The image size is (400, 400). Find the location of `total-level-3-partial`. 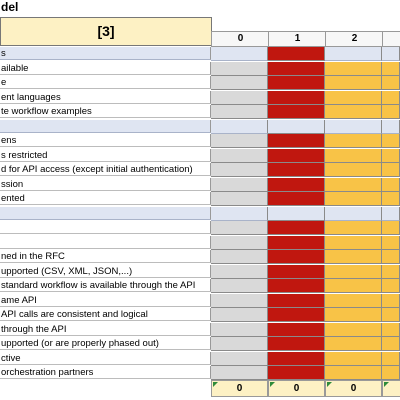

total-level-3-partial is located at coordinates (391, 388).